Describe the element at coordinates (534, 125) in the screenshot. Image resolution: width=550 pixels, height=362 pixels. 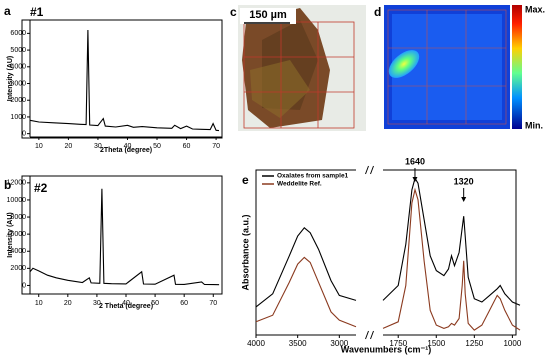
I see `colorbar-min: Min.` at that location.